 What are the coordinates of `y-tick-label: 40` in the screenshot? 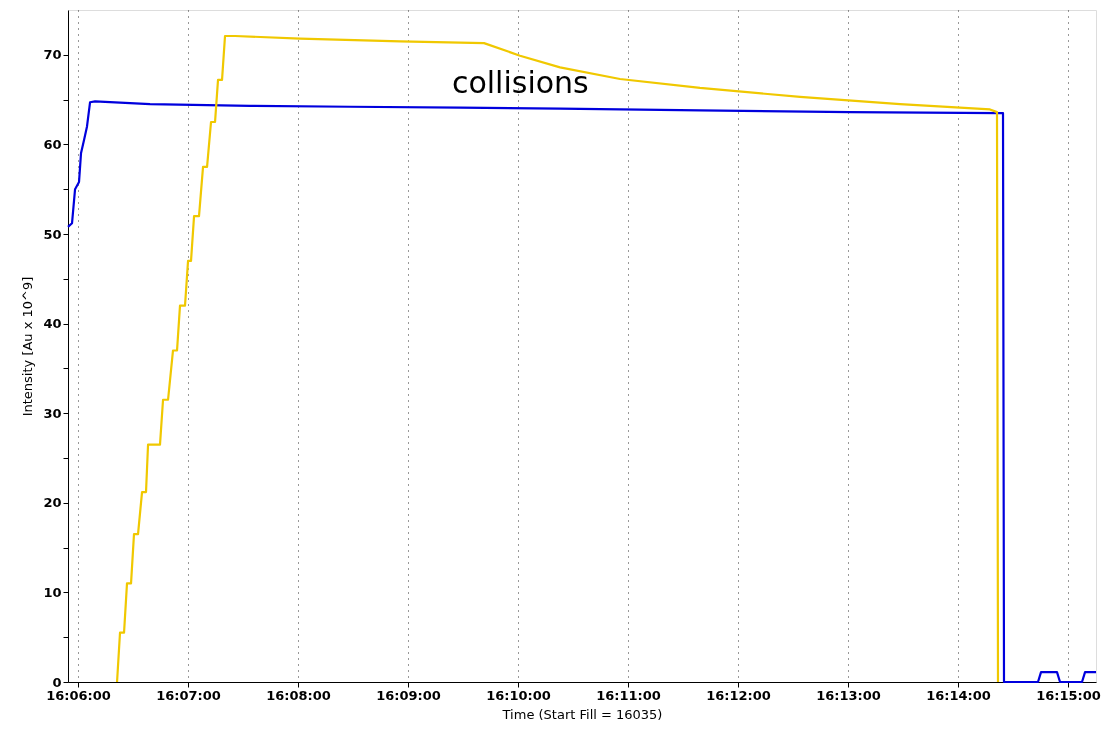 It's located at (52, 324).